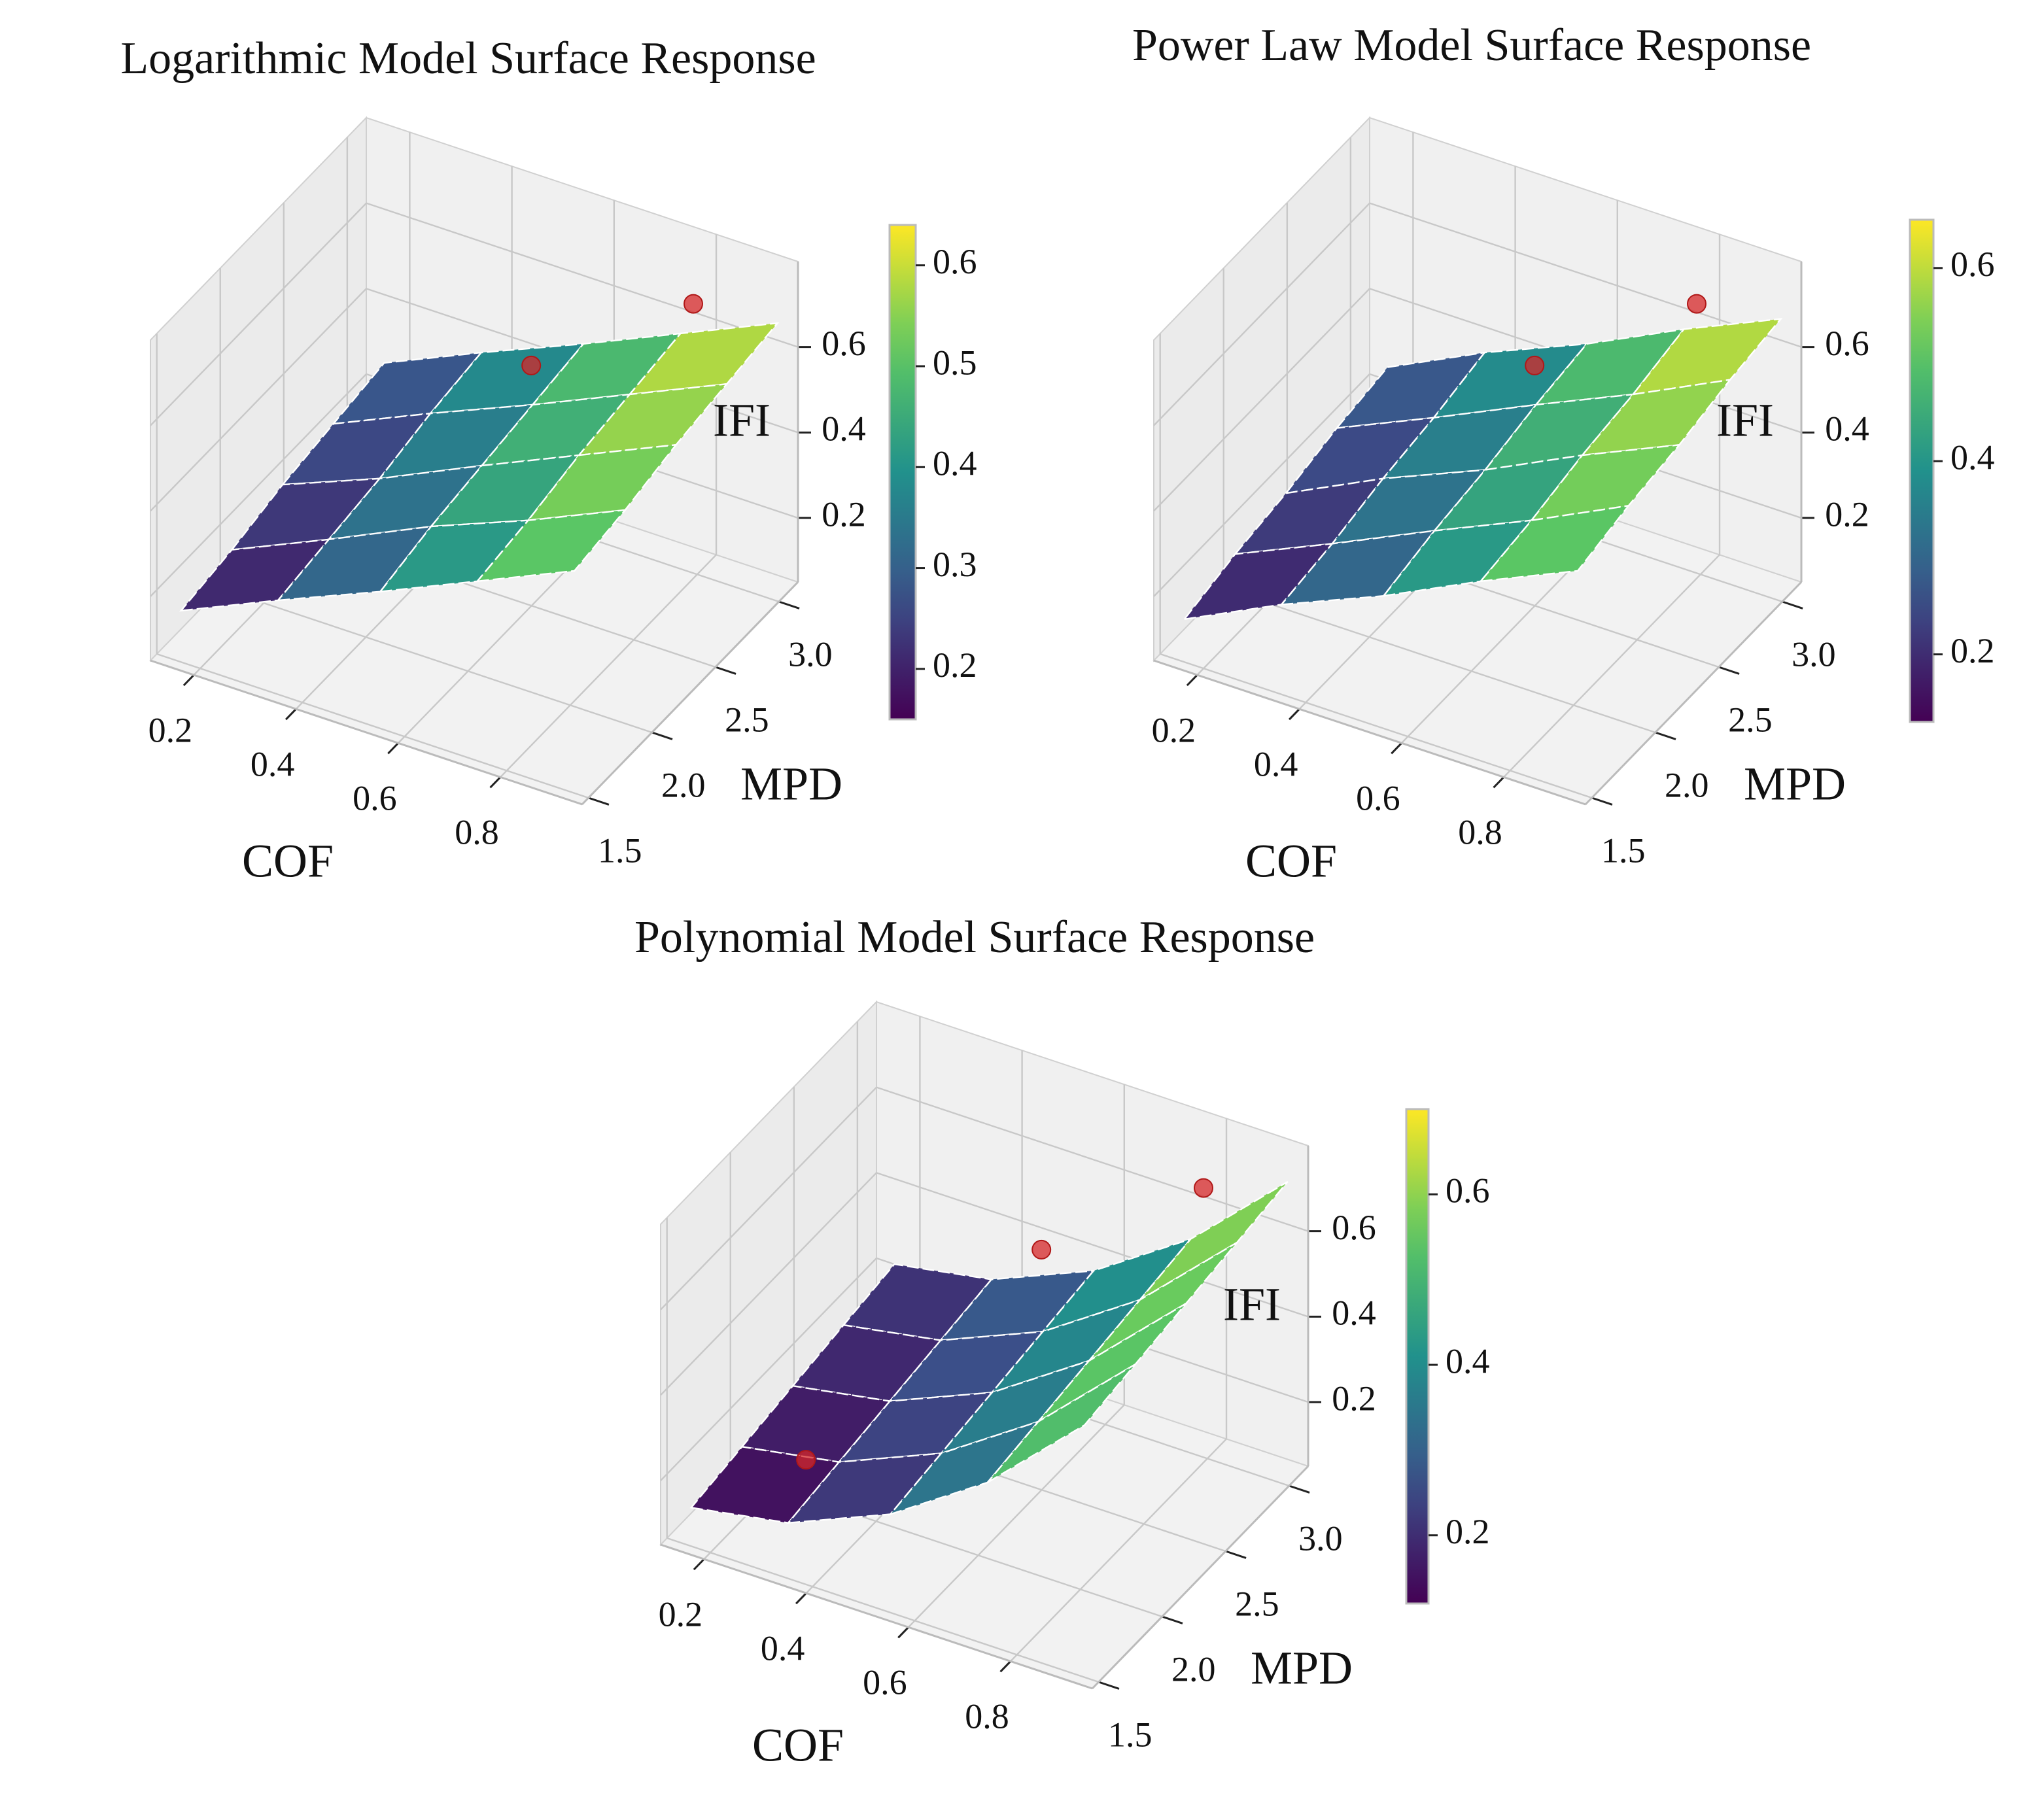  I want to click on x-tick-label: 0.8, so click(1480, 832).